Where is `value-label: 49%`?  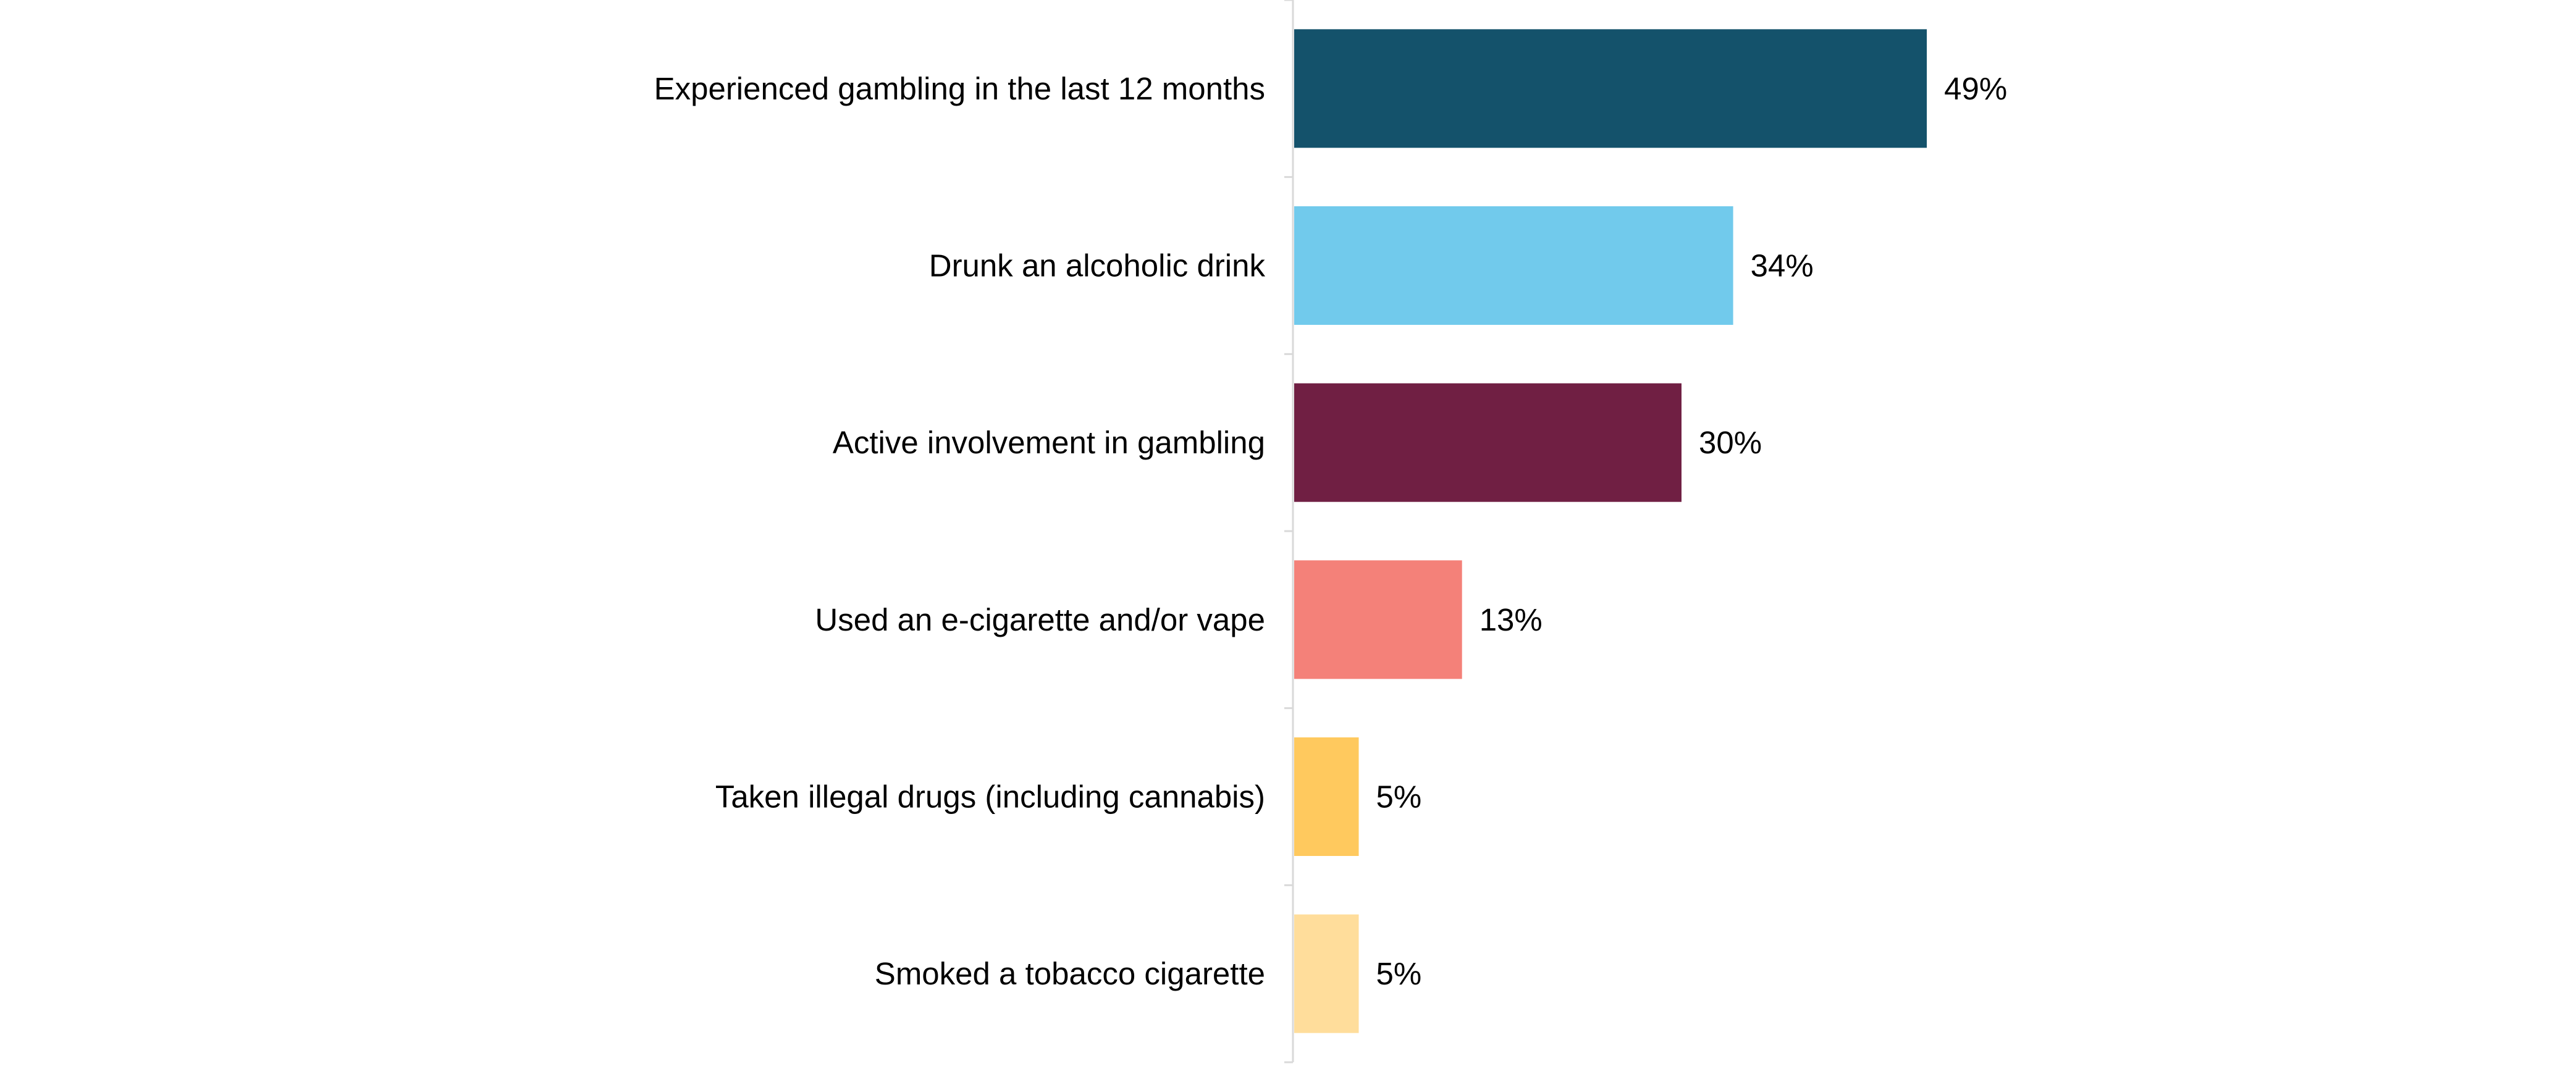 value-label: 49% is located at coordinates (1975, 88).